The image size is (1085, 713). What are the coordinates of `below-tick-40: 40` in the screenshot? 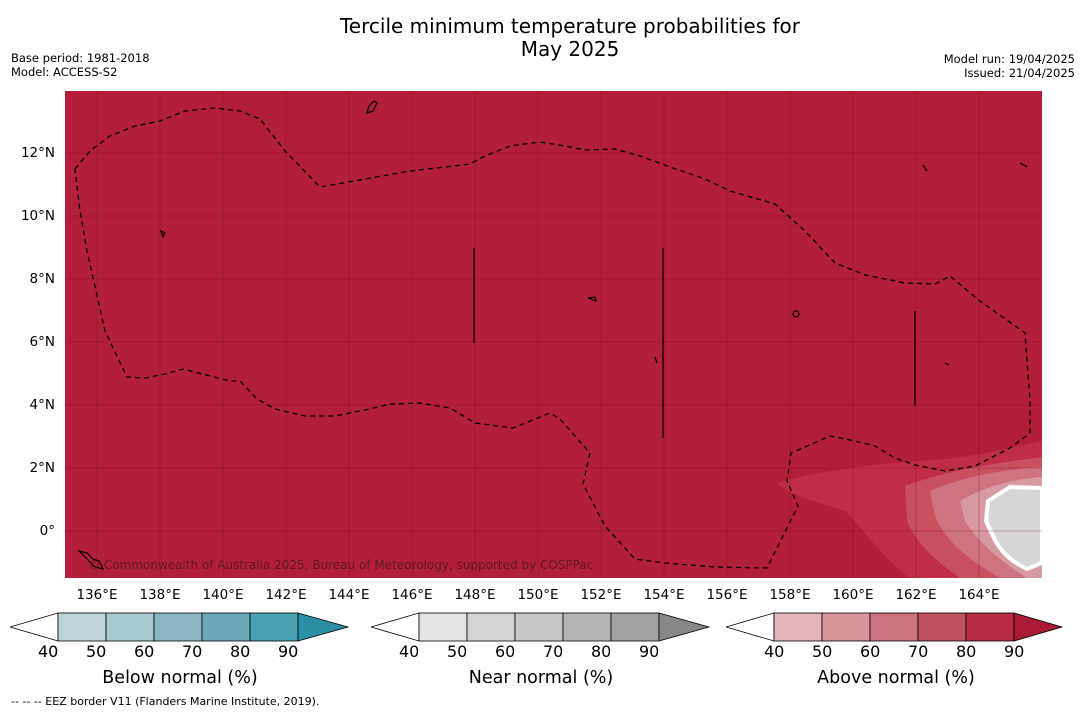 It's located at (48, 651).